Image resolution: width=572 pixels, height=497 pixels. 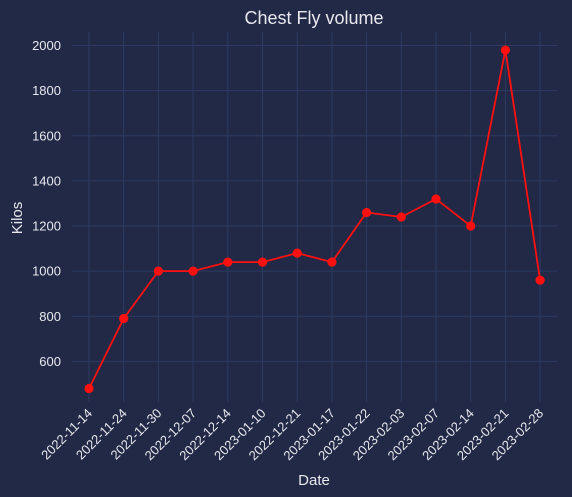 I want to click on y-axis-label: Kilos, so click(x=17, y=218).